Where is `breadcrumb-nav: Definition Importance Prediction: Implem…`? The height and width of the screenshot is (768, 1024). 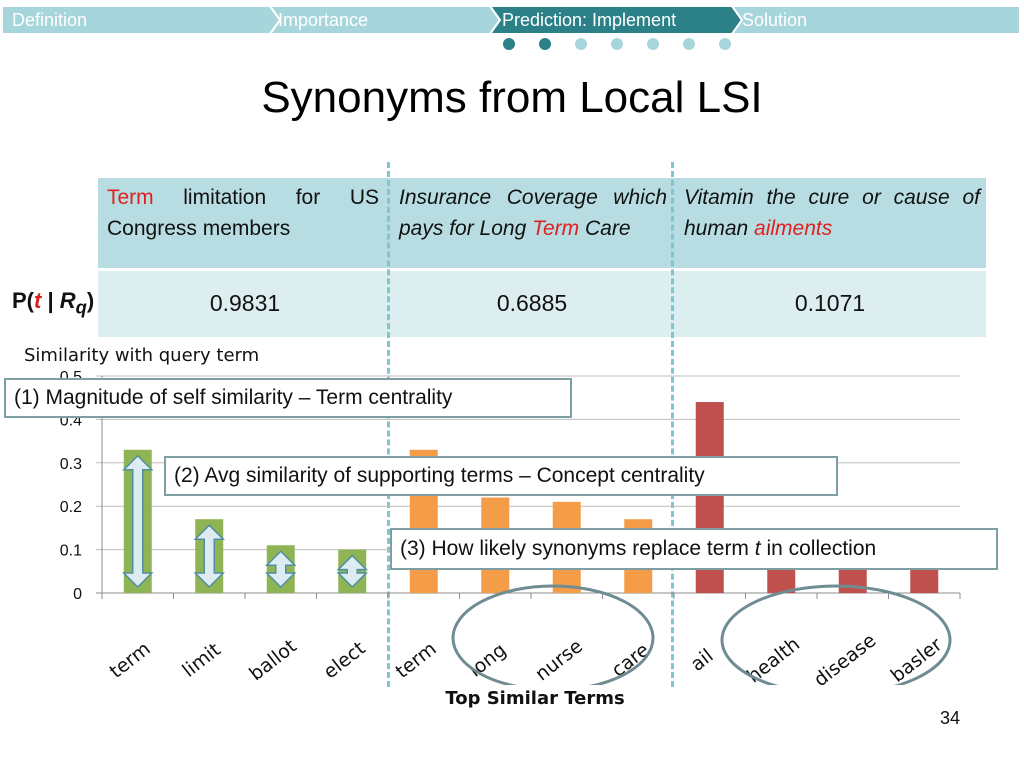
breadcrumb-nav: Definition Importance Prediction: Implem… is located at coordinates (512, 20).